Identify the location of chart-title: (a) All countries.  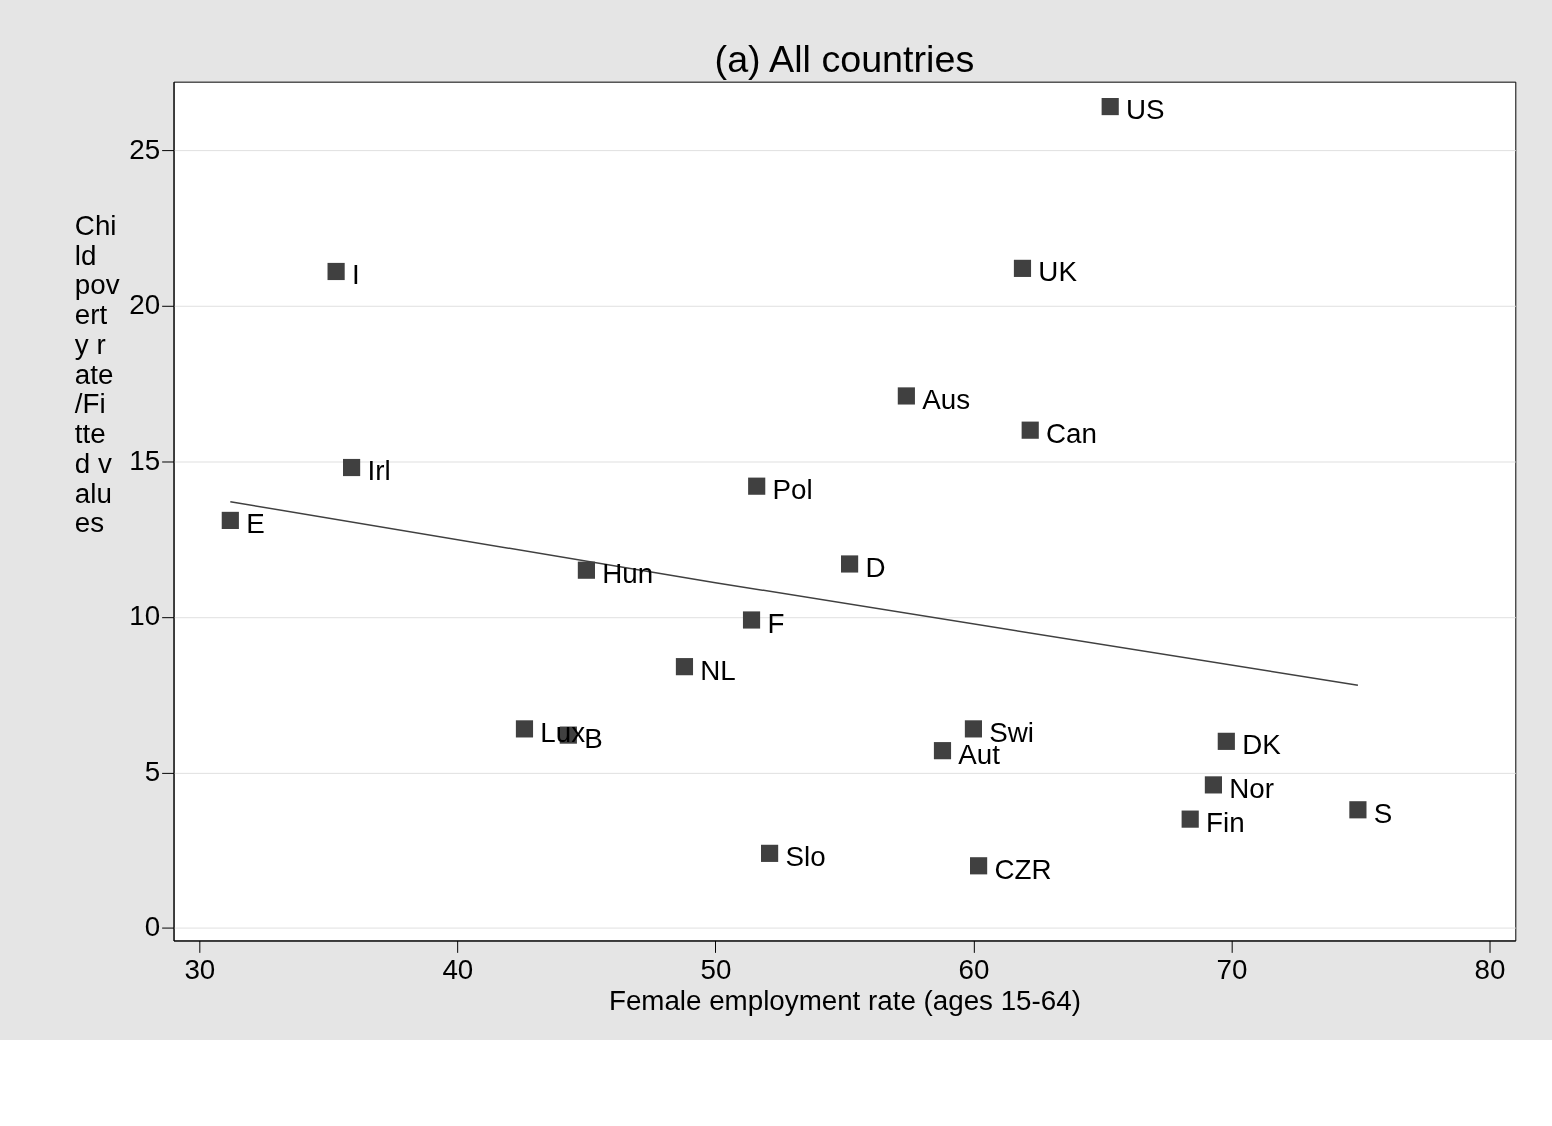
(844, 58).